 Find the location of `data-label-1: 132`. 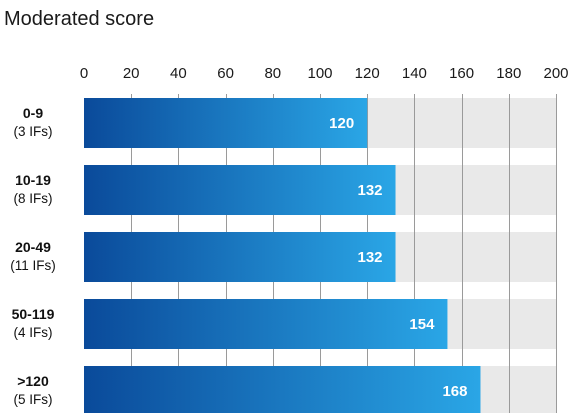

data-label-1: 132 is located at coordinates (369, 190).